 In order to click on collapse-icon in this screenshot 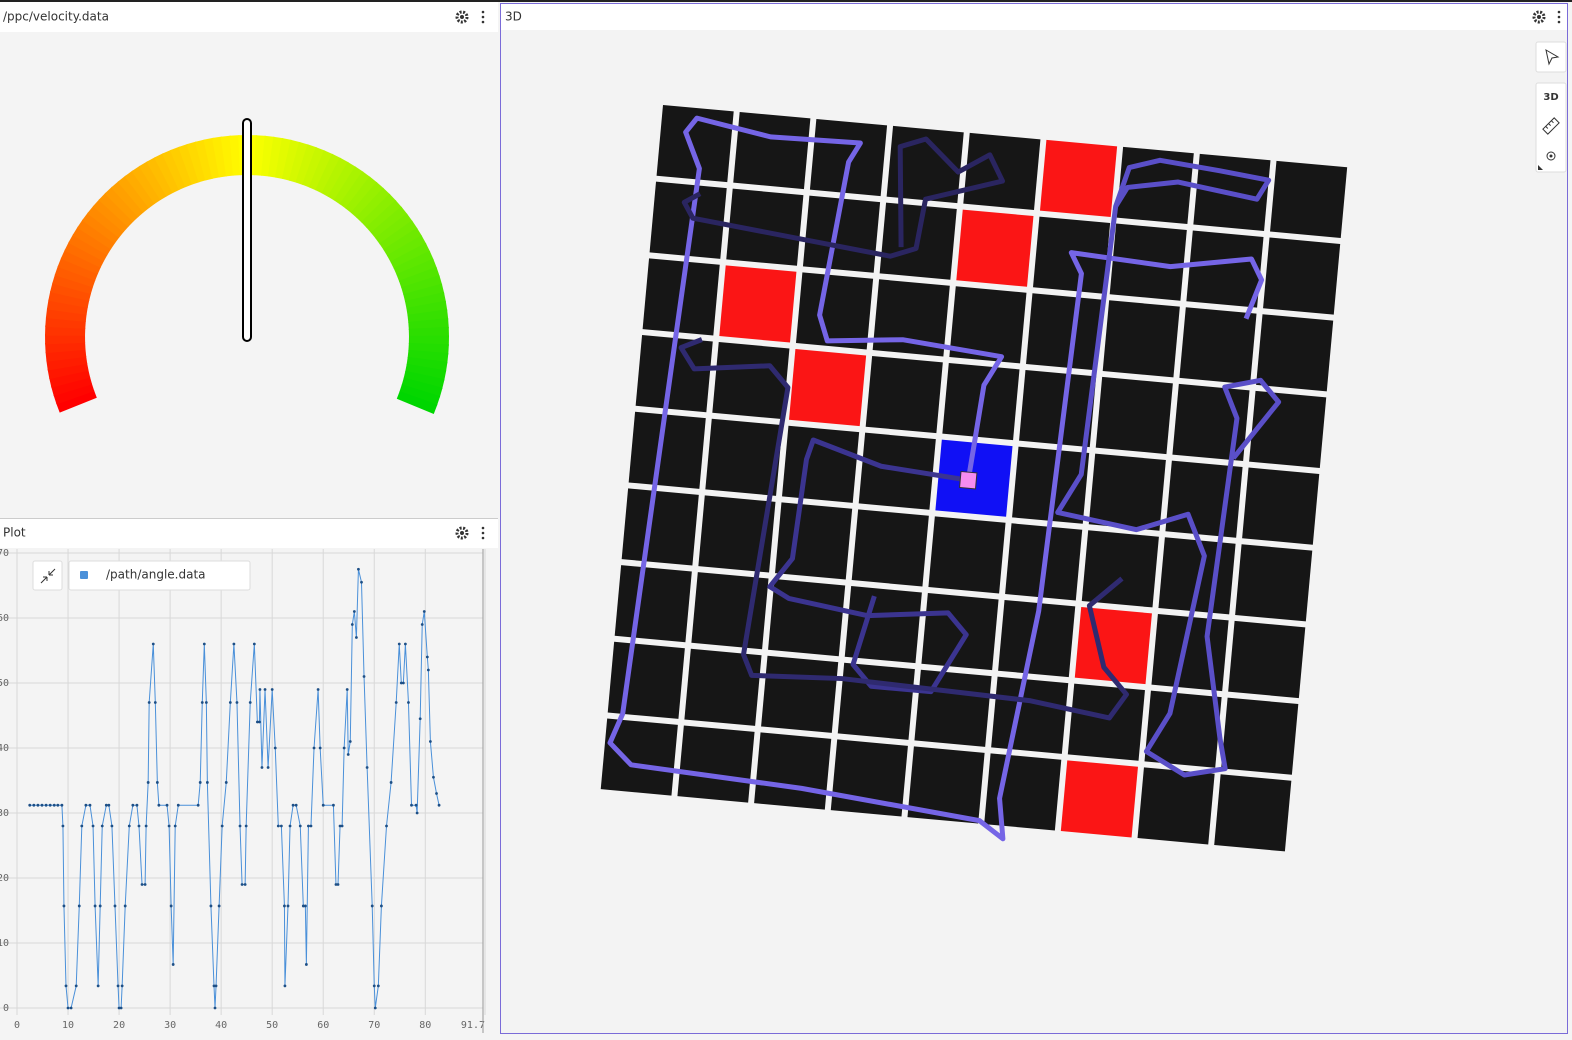, I will do `click(48, 576)`.